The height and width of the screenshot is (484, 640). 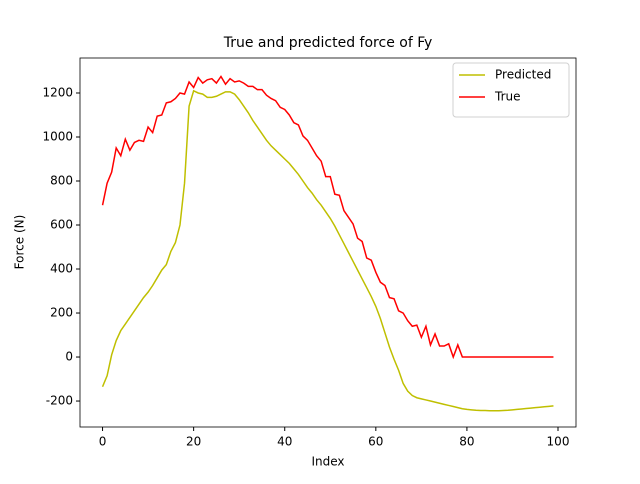 What do you see at coordinates (507, 97) in the screenshot?
I see `legend-label: True` at bounding box center [507, 97].